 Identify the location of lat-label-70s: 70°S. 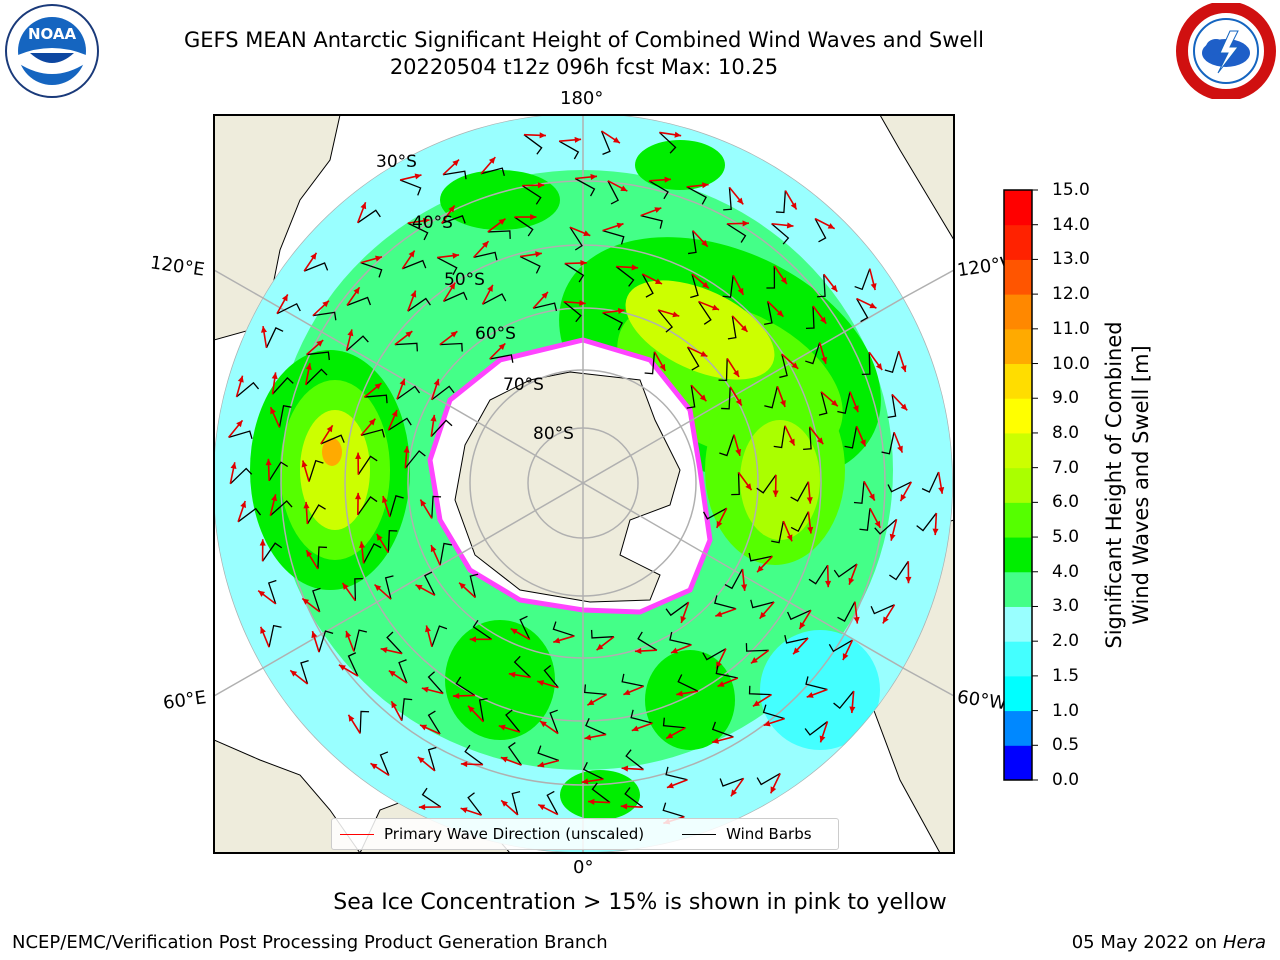
(523, 385).